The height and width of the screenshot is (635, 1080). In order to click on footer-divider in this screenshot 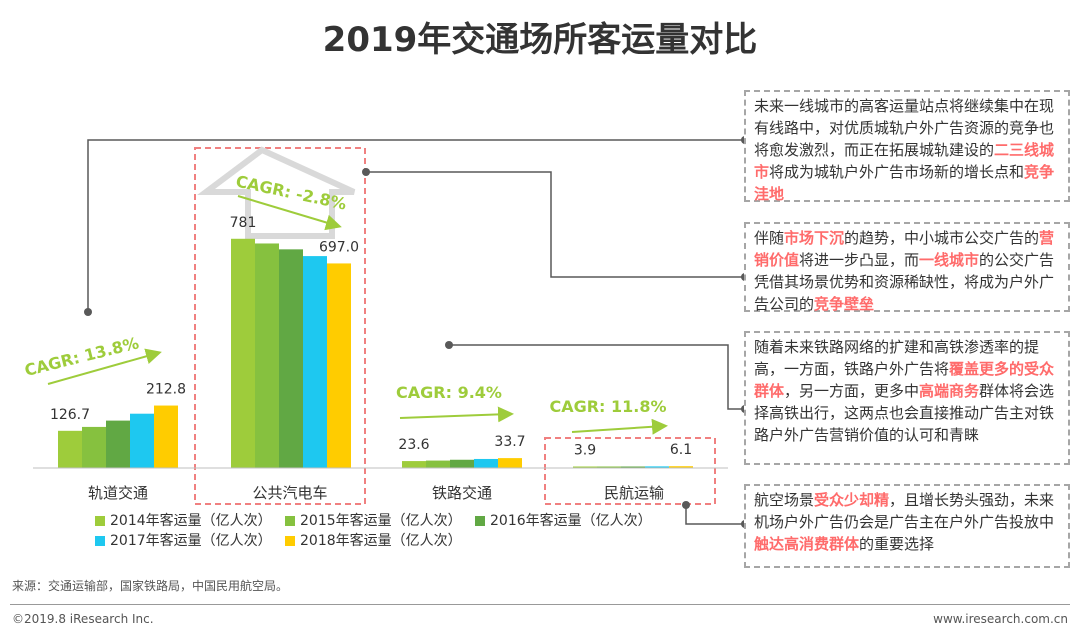, I will do `click(540, 604)`.